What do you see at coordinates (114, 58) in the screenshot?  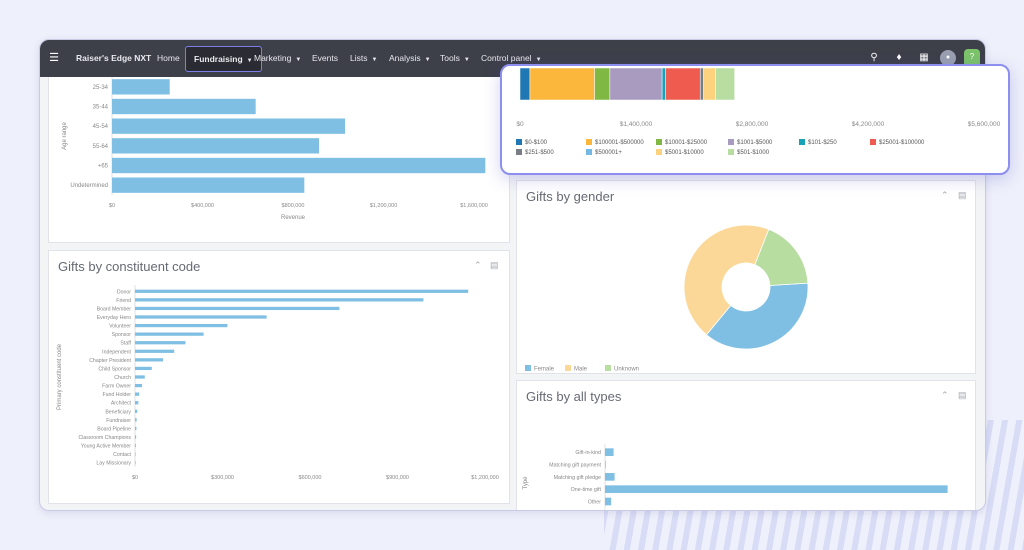 I see `app-brand: Raiser's Edge NXT` at bounding box center [114, 58].